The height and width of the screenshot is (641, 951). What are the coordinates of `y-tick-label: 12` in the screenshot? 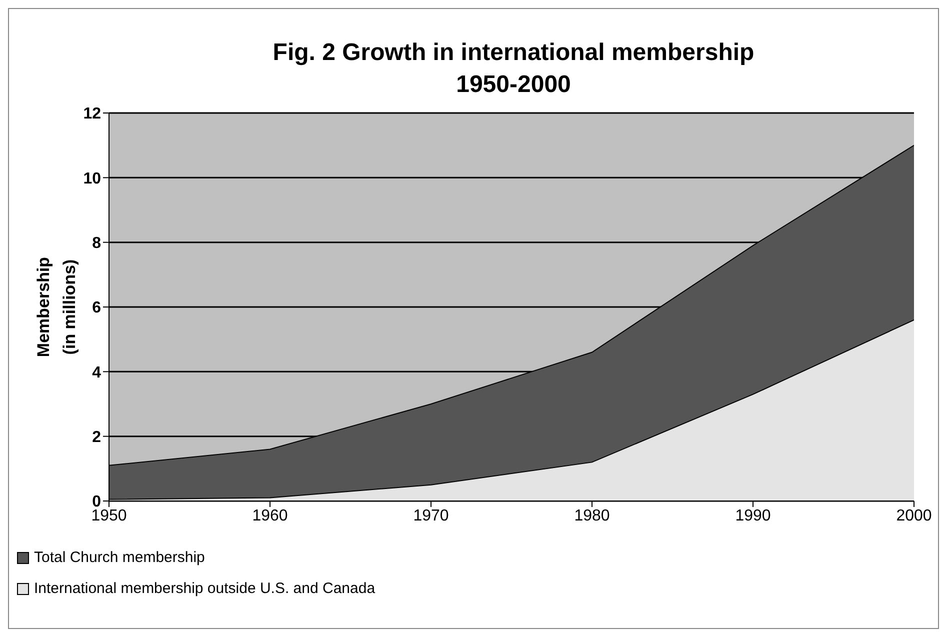 It's located at (92, 114).